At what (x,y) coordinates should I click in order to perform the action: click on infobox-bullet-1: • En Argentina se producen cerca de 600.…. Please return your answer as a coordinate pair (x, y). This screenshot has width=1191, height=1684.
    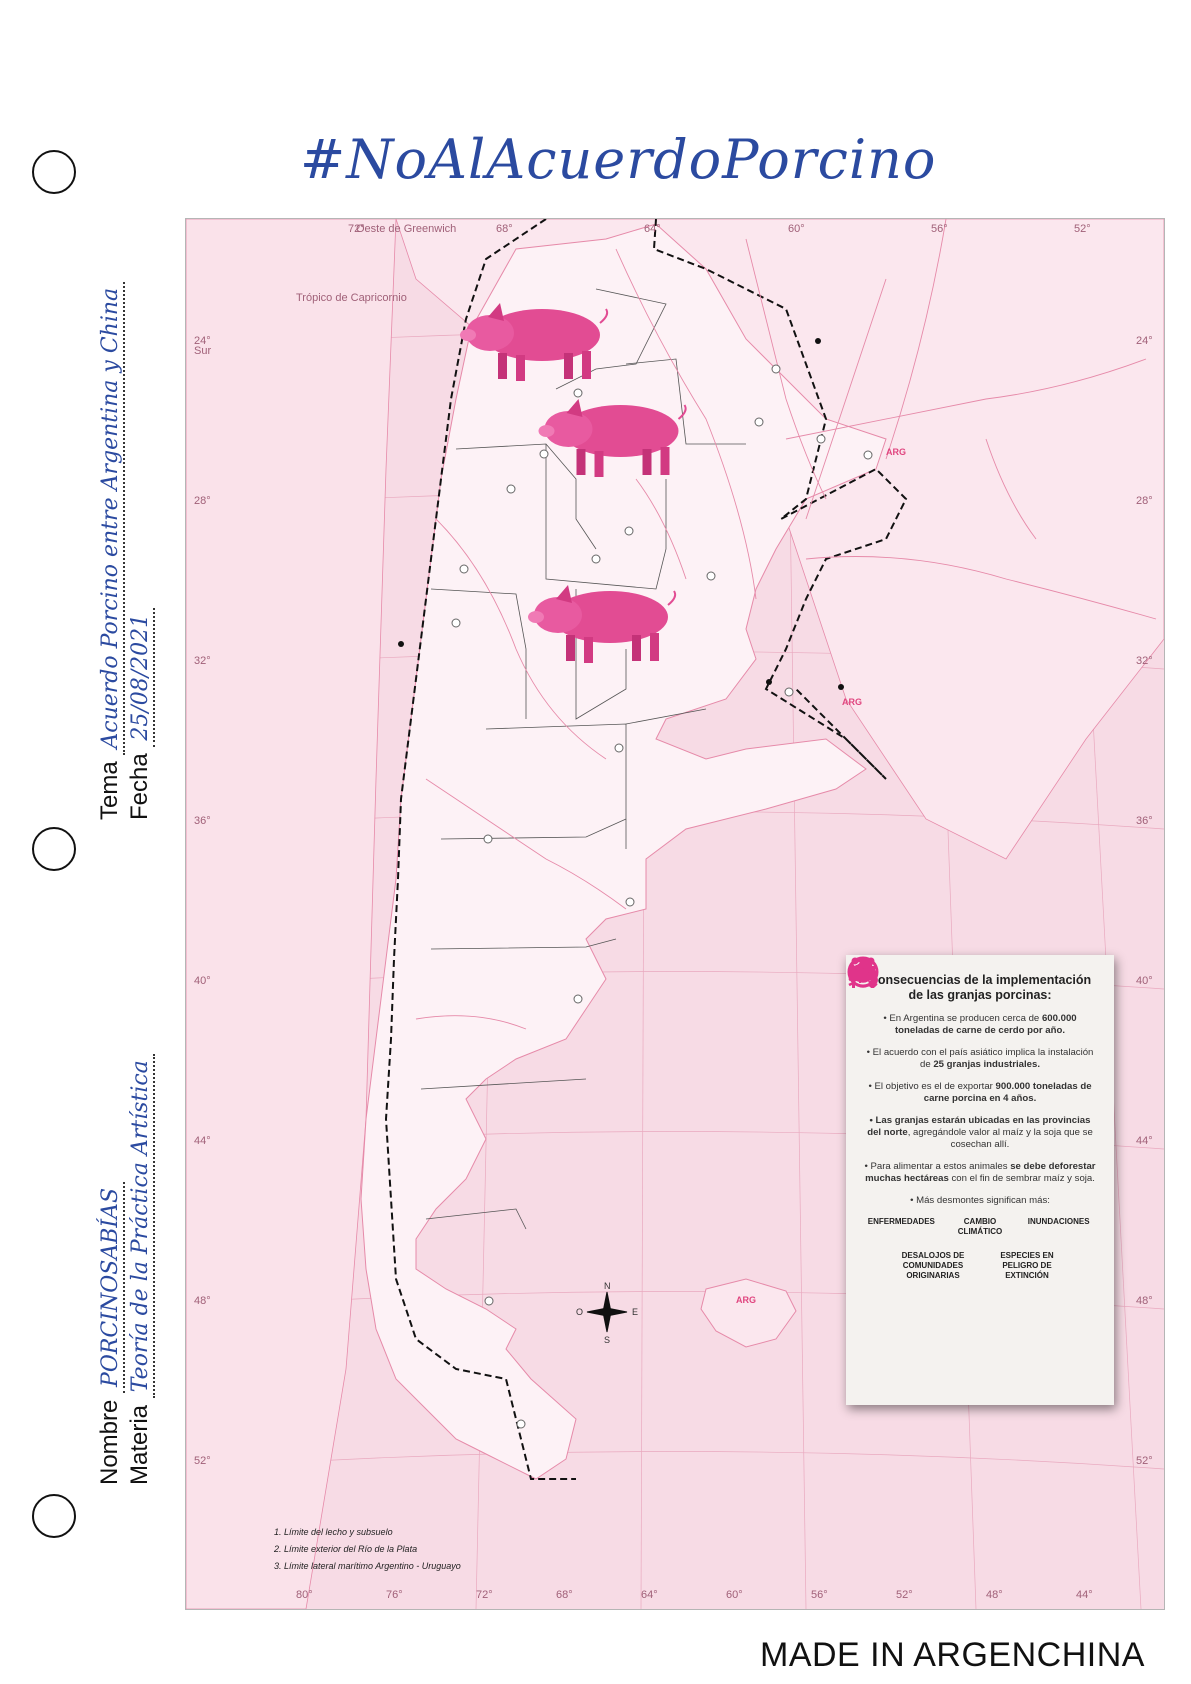
    Looking at the image, I should click on (980, 1025).